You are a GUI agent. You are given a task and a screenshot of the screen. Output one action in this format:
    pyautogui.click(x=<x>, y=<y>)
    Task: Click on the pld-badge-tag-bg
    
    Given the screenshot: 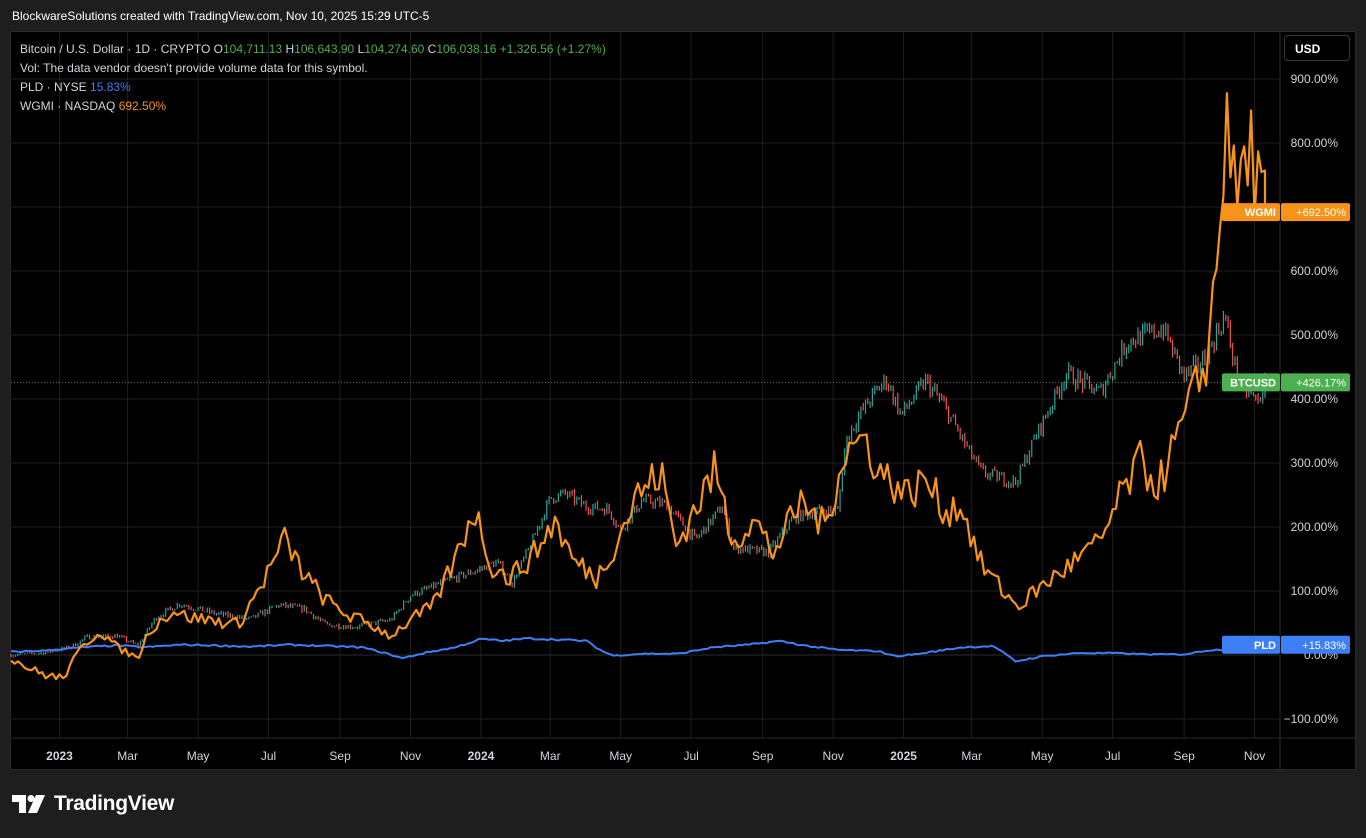 What is the action you would take?
    pyautogui.click(x=1251, y=644)
    